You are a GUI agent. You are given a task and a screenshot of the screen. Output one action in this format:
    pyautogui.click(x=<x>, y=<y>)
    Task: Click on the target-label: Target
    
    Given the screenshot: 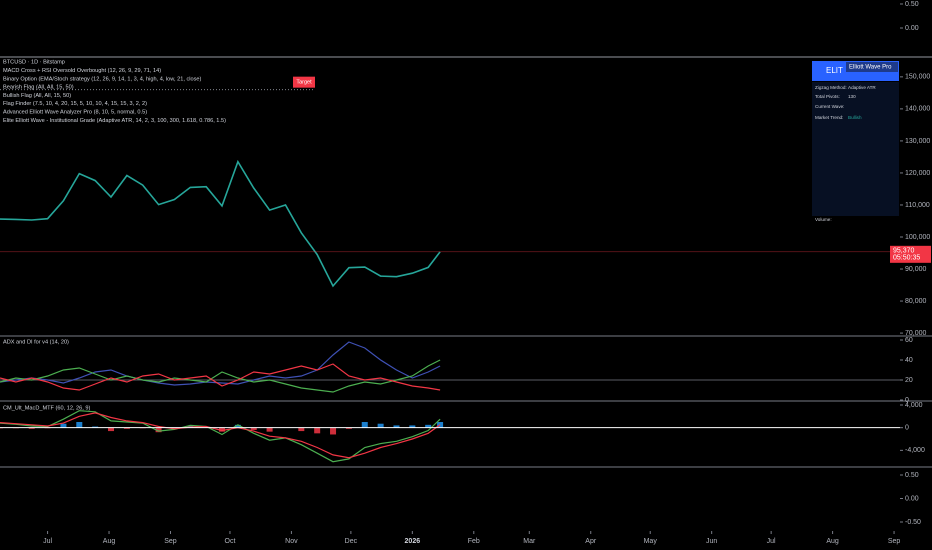 What is the action you would take?
    pyautogui.click(x=304, y=83)
    